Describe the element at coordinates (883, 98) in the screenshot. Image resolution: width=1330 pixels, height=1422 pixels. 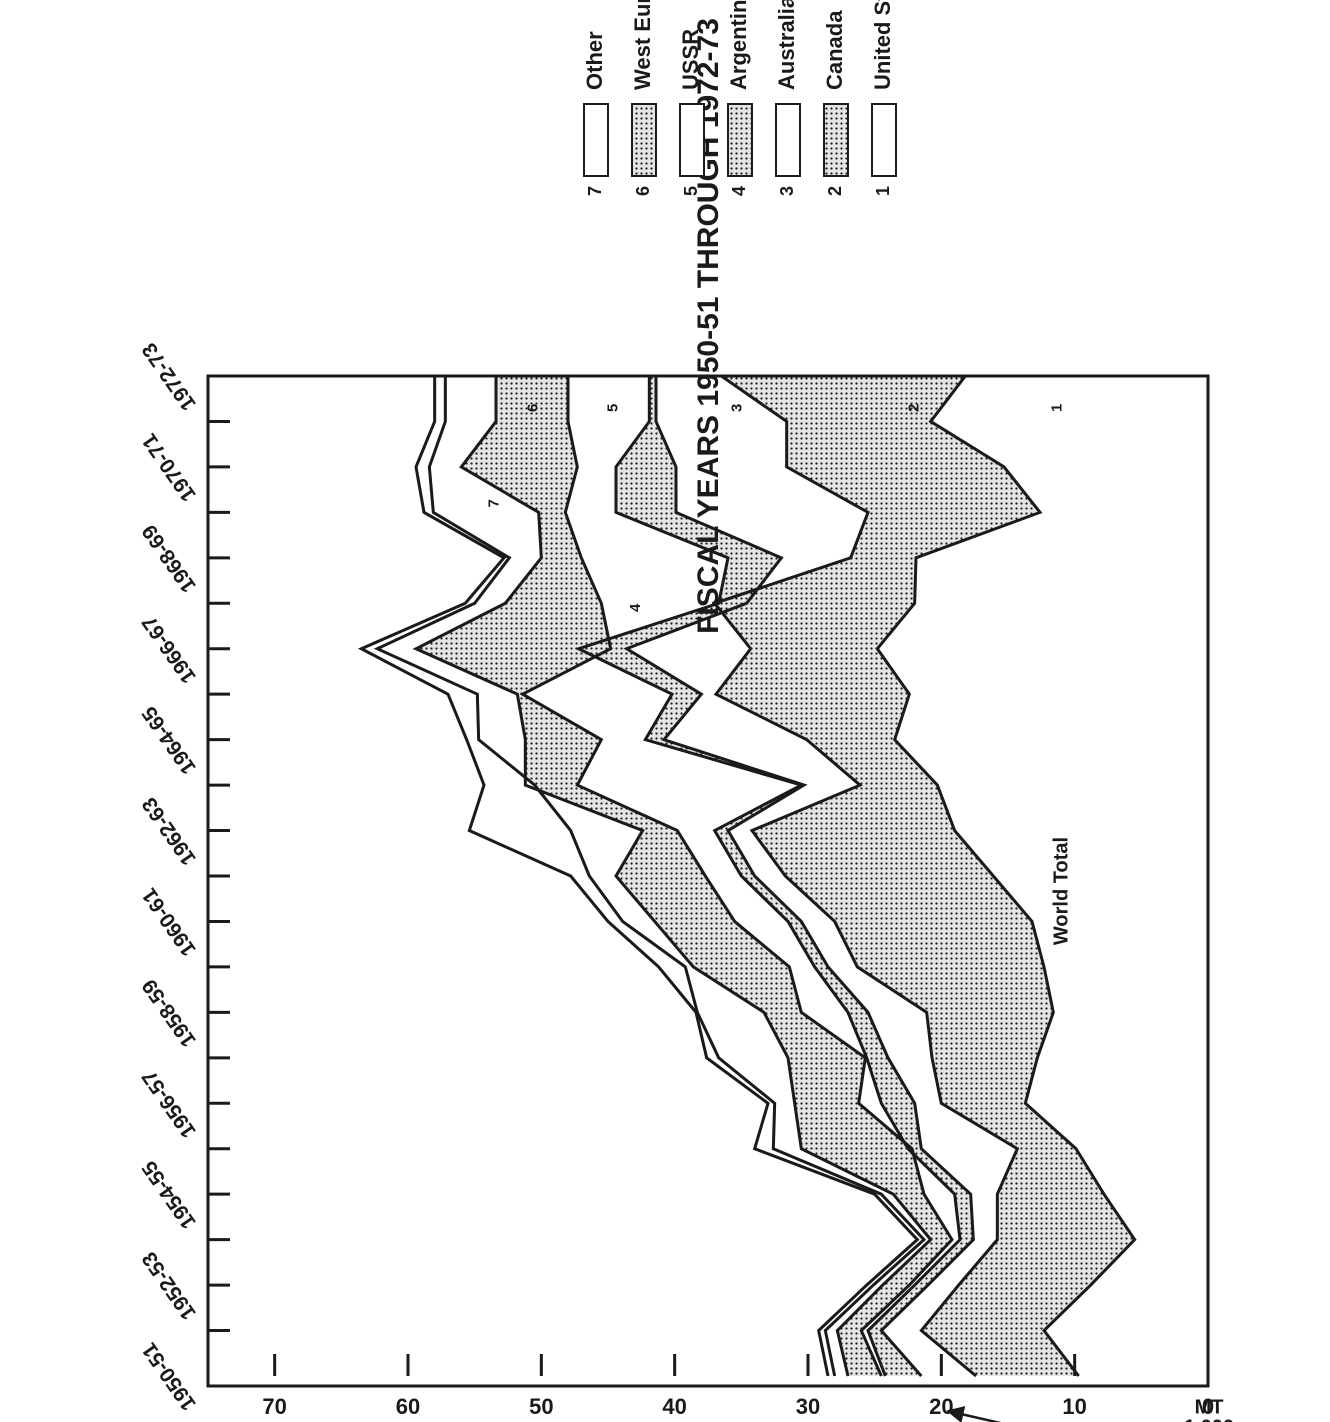
I see `legend-row: 1 United States` at that location.